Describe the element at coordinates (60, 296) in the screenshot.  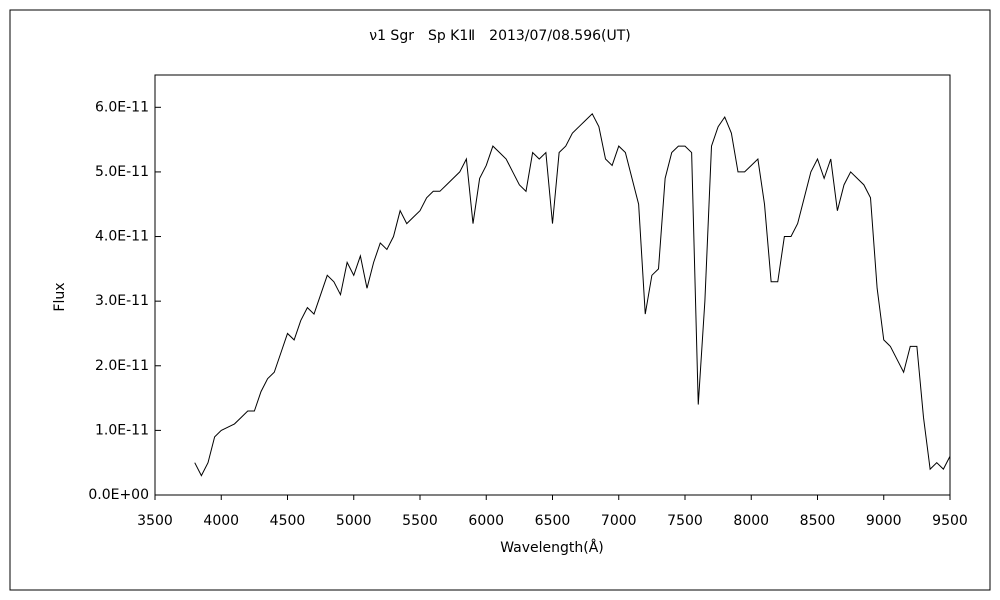
I see `y-axis-label: Flux` at that location.